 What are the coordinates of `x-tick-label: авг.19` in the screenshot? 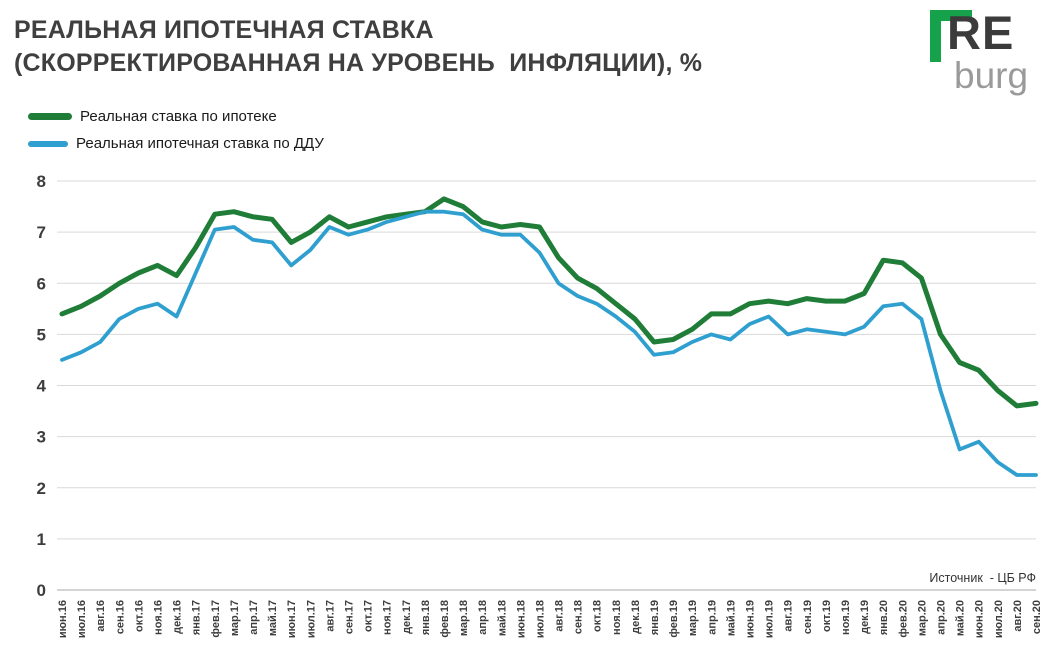 It's located at (789, 616).